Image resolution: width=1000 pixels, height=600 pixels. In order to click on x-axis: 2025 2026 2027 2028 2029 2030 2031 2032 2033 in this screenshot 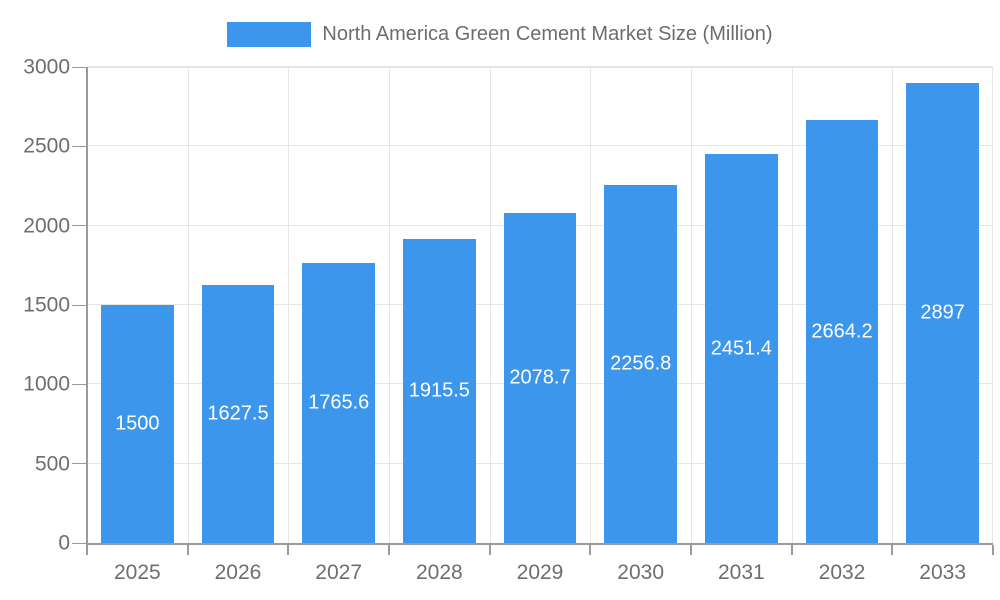, I will do `click(540, 574)`.